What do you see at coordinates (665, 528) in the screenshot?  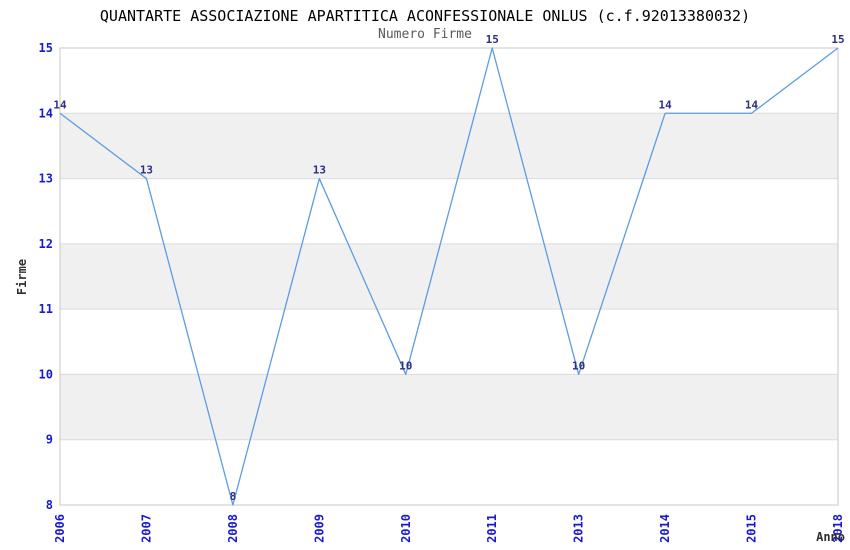 I see `x-tick-label: 2014` at bounding box center [665, 528].